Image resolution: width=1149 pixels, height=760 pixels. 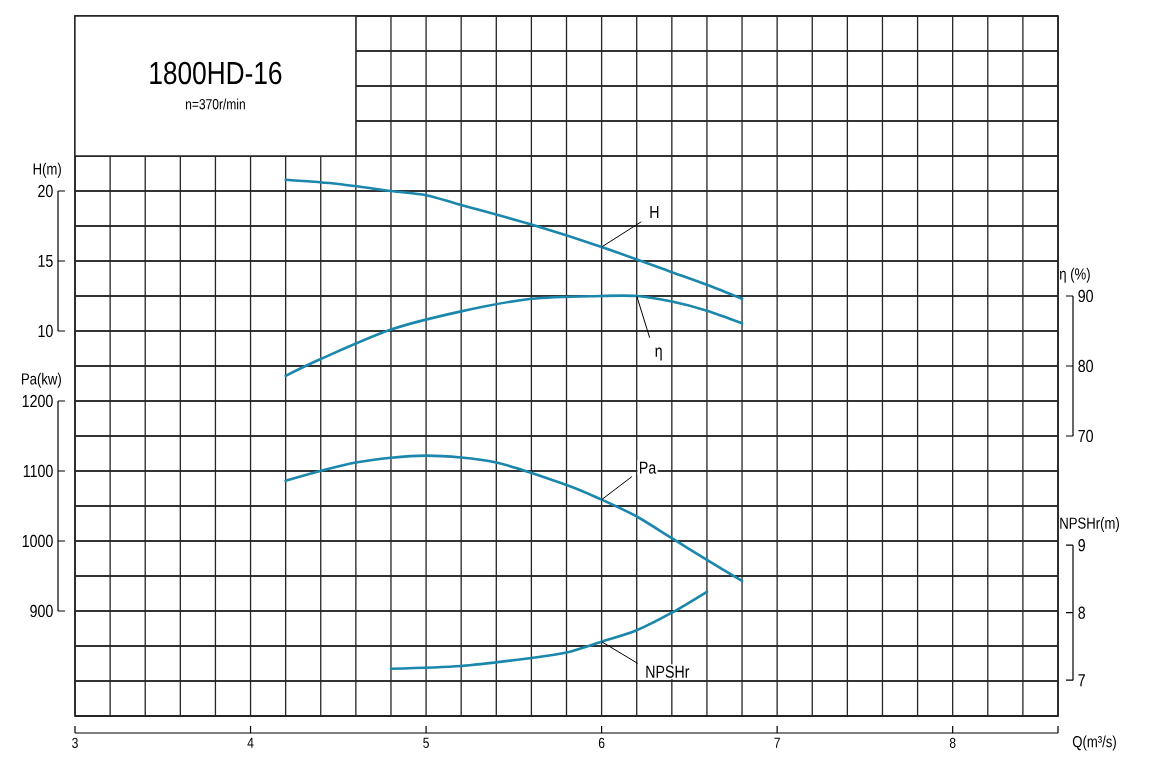 What do you see at coordinates (41, 611) in the screenshot?
I see `y-tick-label: 900` at bounding box center [41, 611].